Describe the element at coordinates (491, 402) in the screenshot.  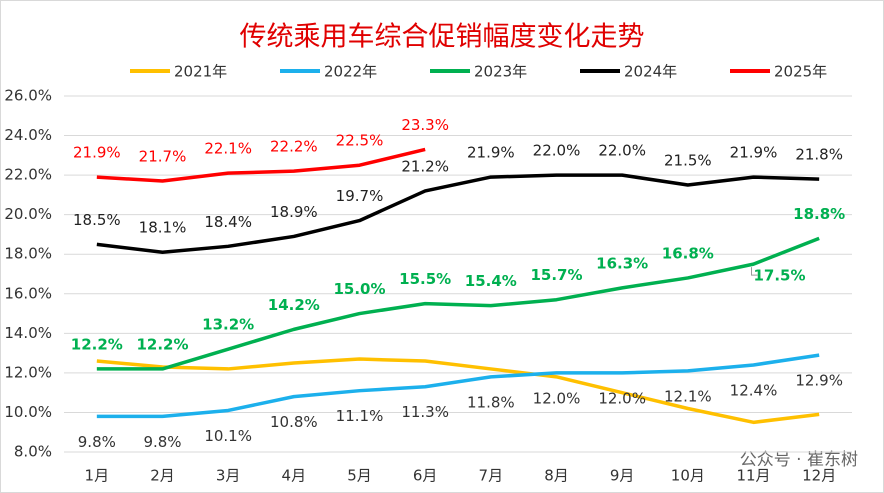
I see `data-label: 11.8%` at that location.